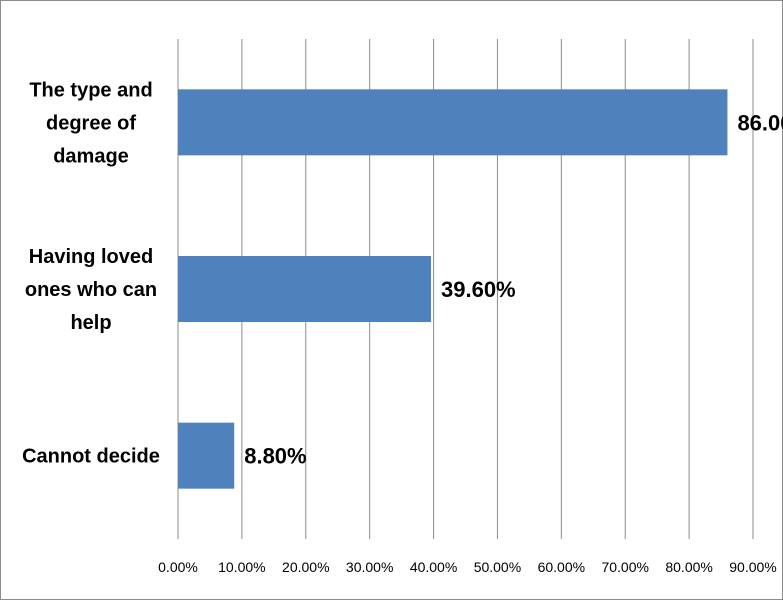 Image resolution: width=783 pixels, height=601 pixels. What do you see at coordinates (91, 123) in the screenshot?
I see `category-label: degree of` at bounding box center [91, 123].